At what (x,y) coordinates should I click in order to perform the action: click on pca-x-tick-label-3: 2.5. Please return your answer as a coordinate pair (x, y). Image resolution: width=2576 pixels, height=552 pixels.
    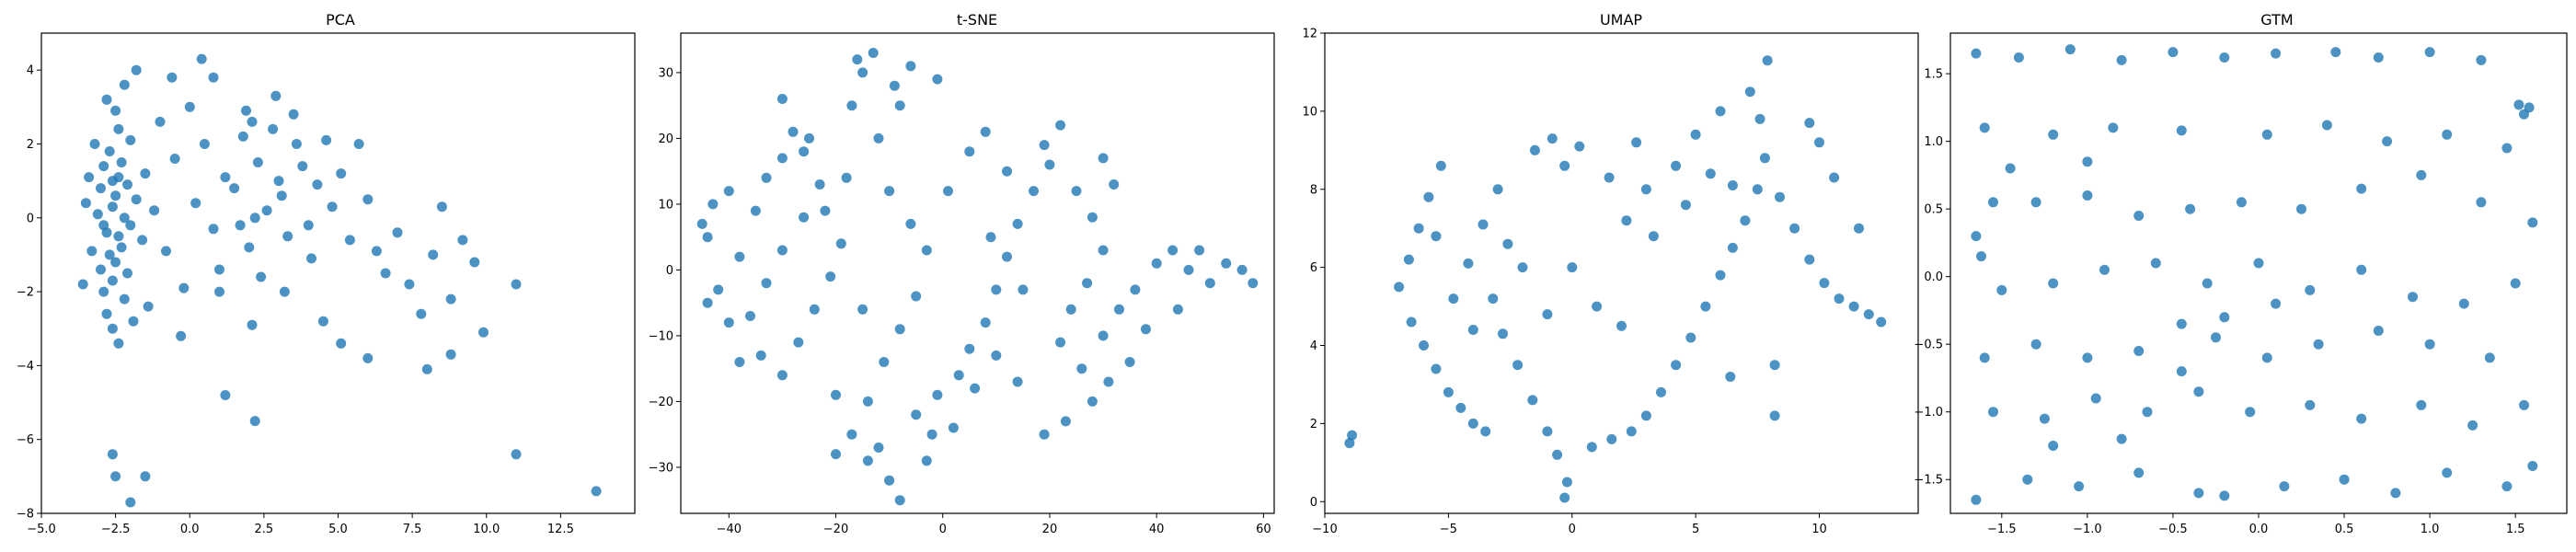
    Looking at the image, I should click on (264, 529).